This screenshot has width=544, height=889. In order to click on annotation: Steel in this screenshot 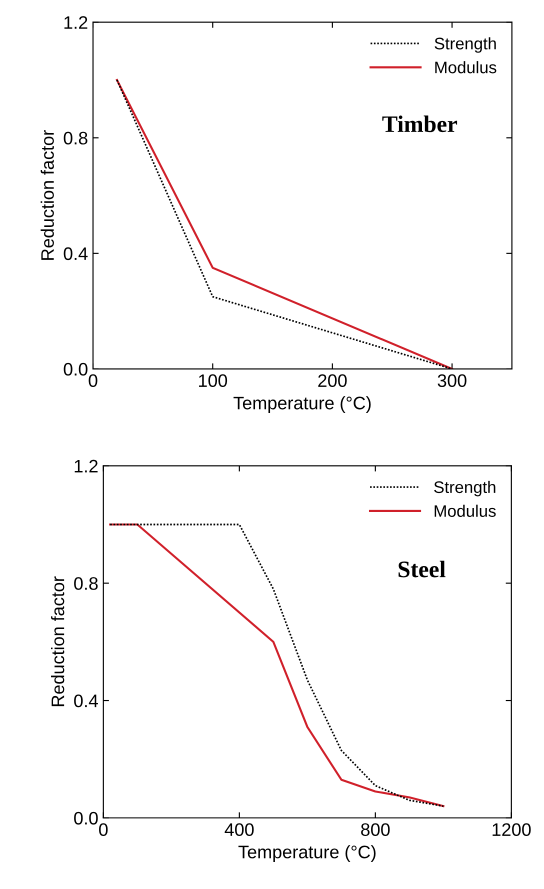, I will do `click(422, 569)`.